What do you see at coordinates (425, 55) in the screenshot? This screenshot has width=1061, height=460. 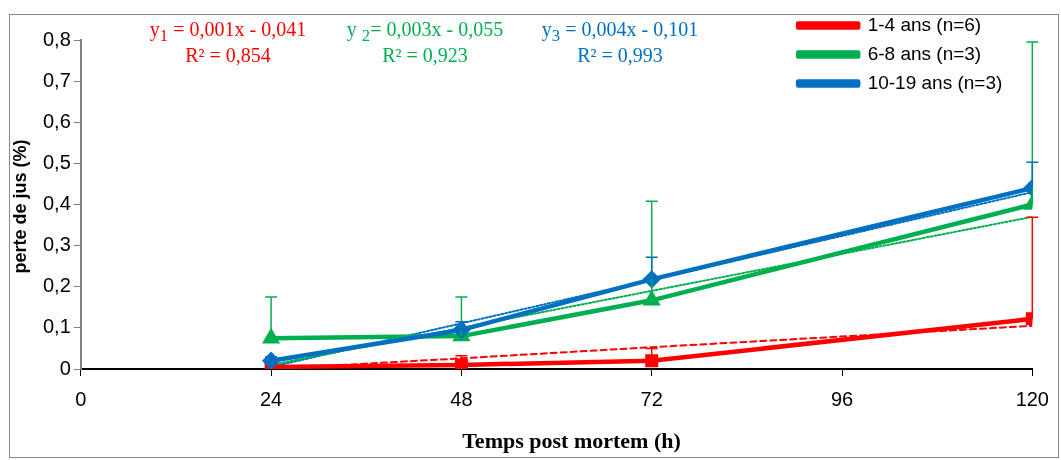 I see `annotation: R² = 0,923` at bounding box center [425, 55].